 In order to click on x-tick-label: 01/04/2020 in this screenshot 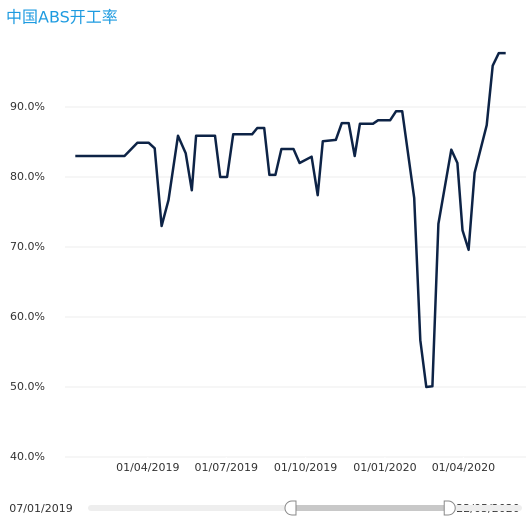, I will do `click(463, 467)`.